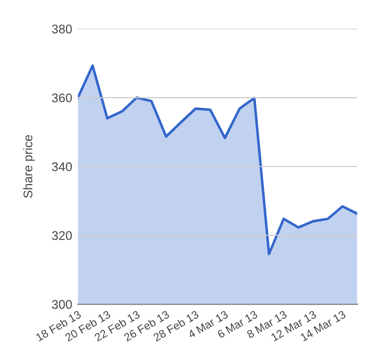 This screenshot has height=360, width=380. I want to click on y-tick-label: 300, so click(62, 304).